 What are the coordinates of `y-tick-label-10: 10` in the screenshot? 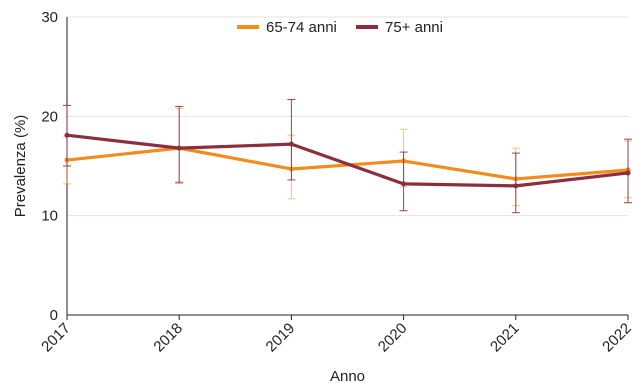 It's located at (49, 216).